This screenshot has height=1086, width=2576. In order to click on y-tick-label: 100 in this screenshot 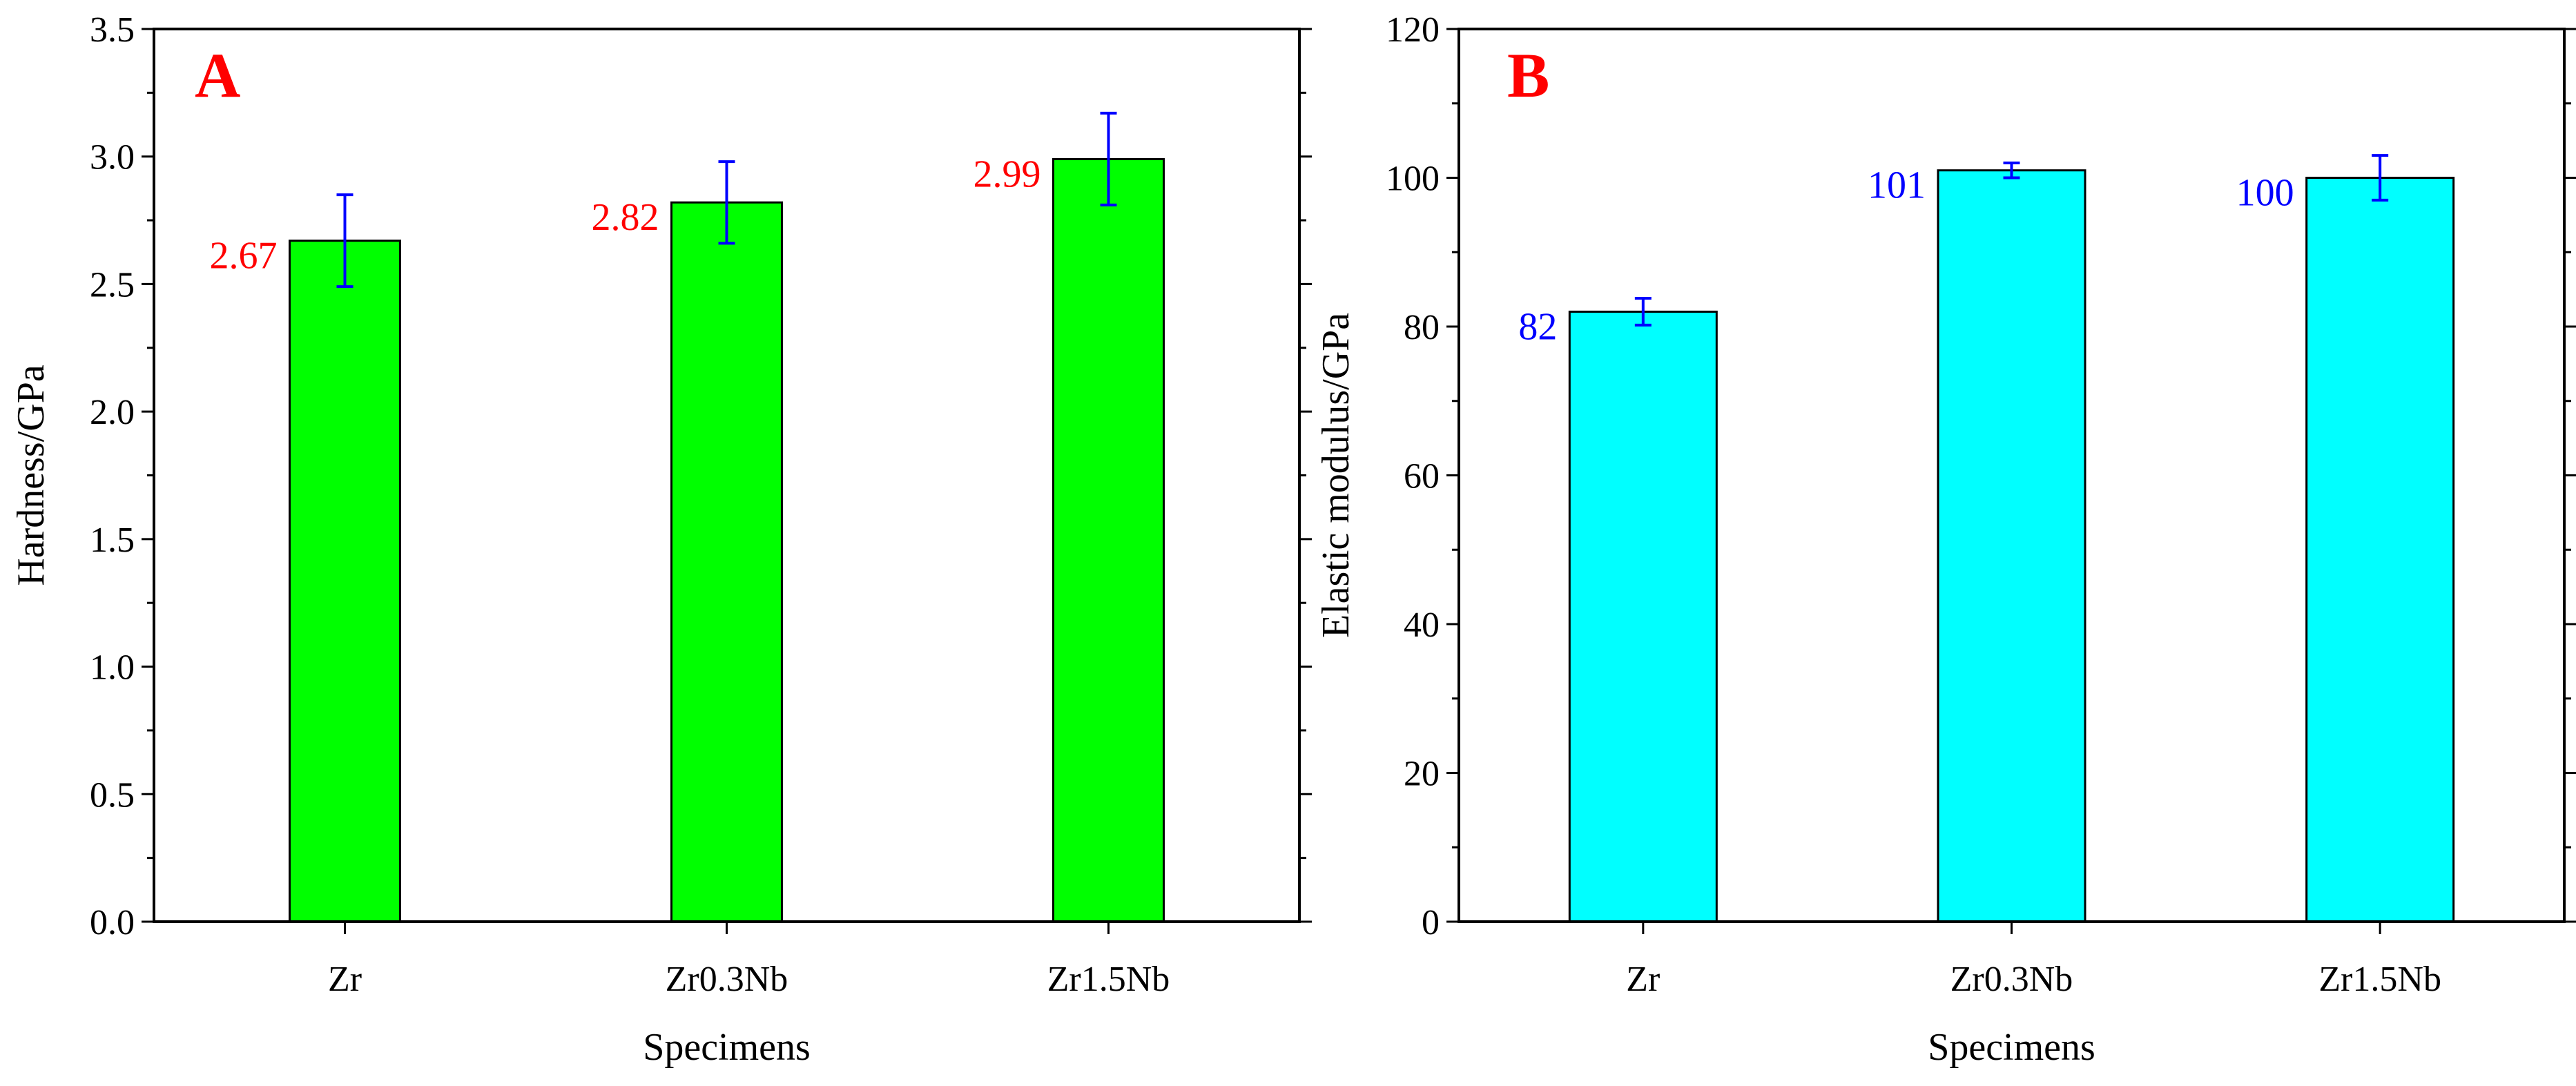, I will do `click(1413, 179)`.